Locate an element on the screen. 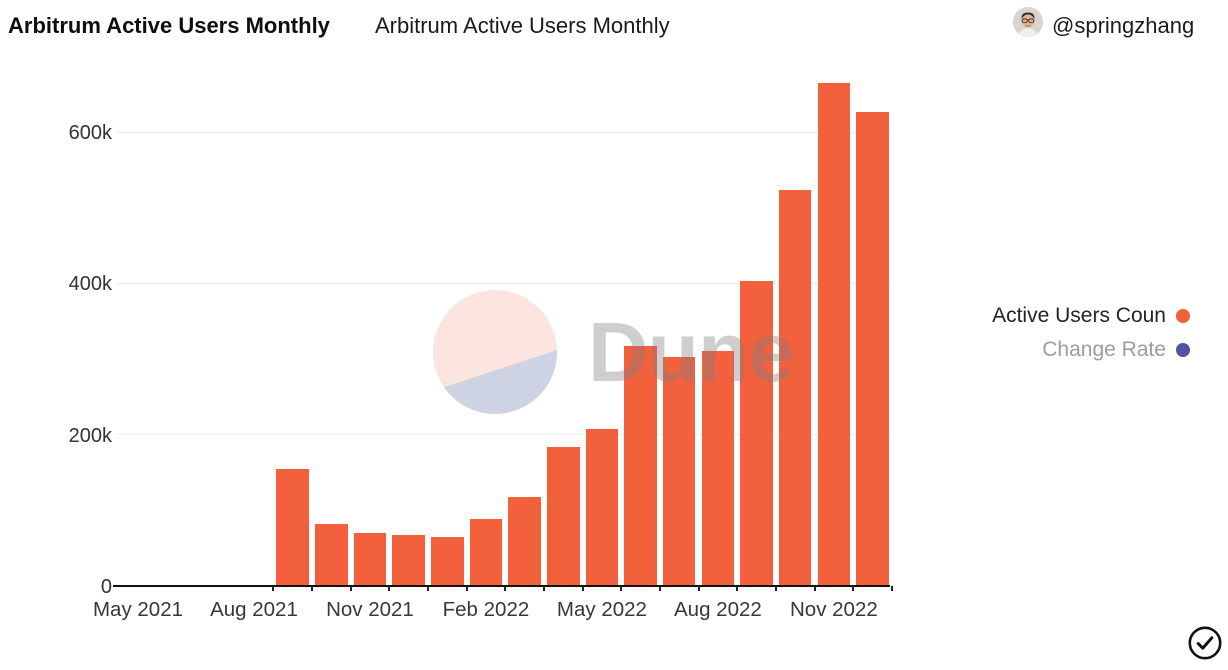 Image resolution: width=1228 pixels, height=670 pixels. author-avatar is located at coordinates (1028, 22).